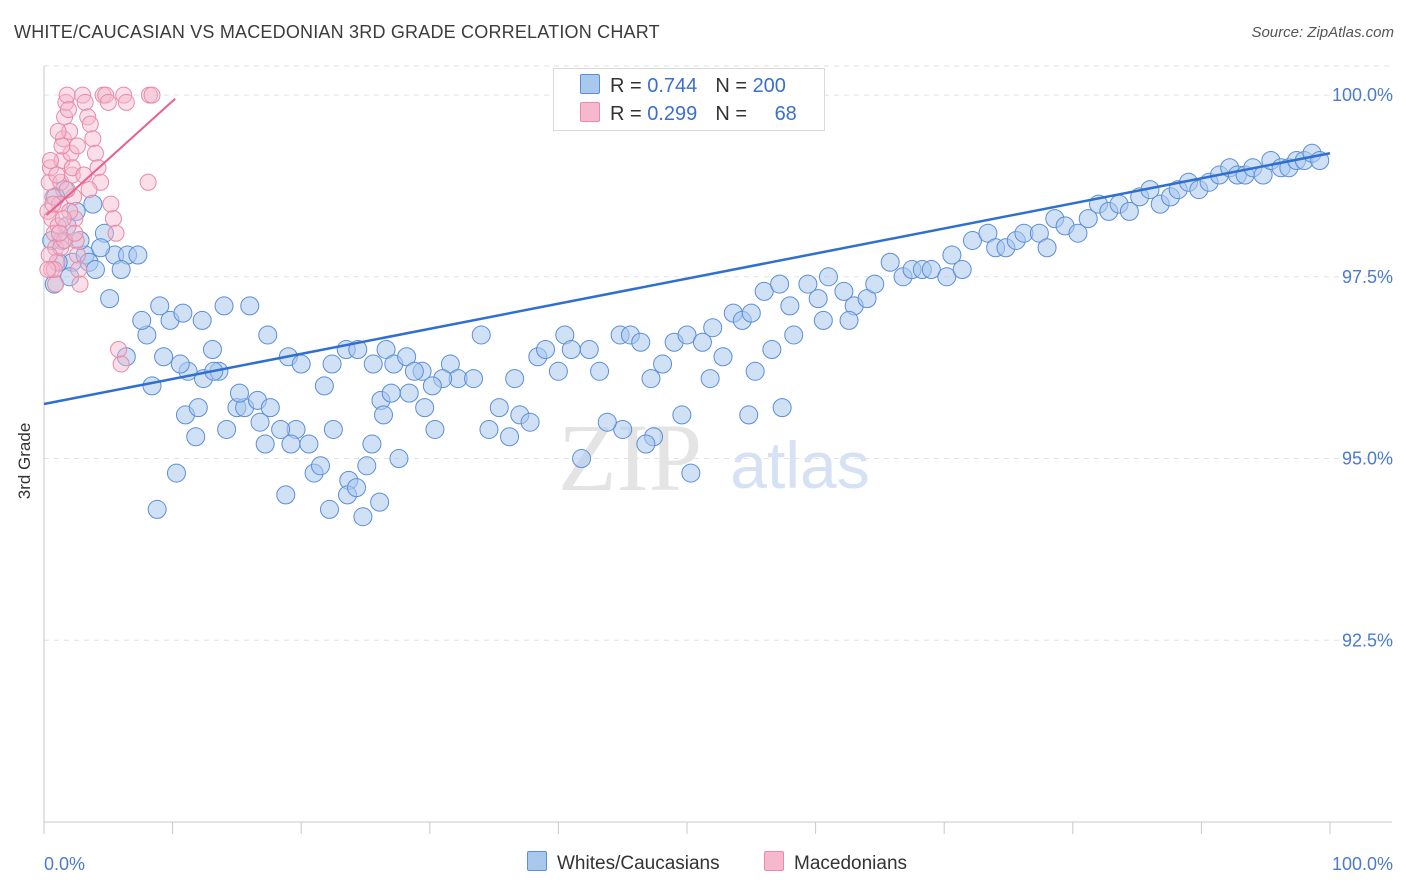  Describe the element at coordinates (1367, 459) in the screenshot. I see `y-tick-label: 95.0%` at that location.